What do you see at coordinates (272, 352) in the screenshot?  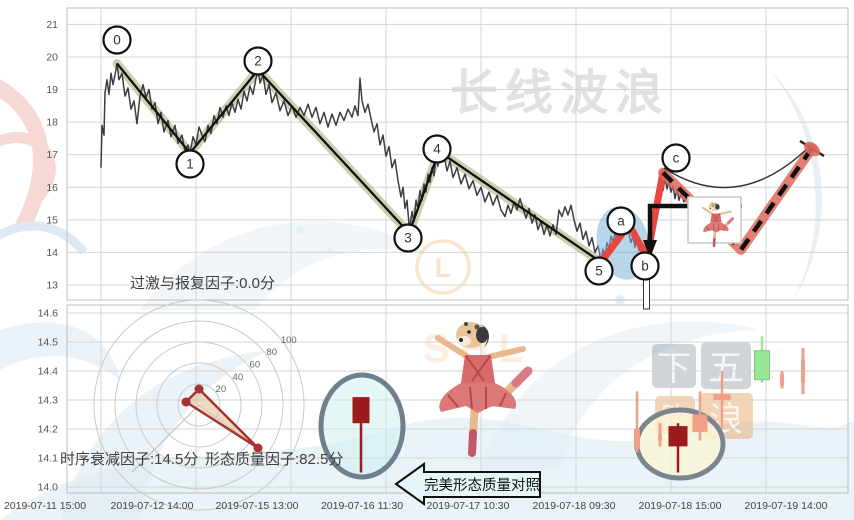 I see `radar-tick-label: 80` at bounding box center [272, 352].